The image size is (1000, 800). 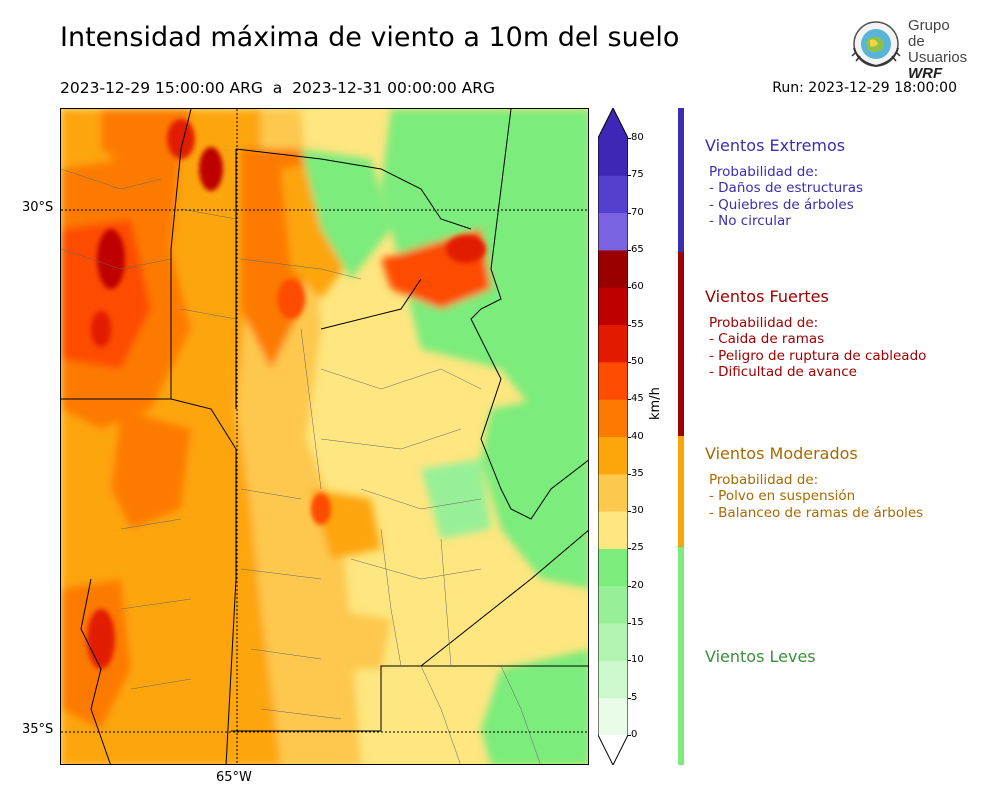 I want to click on category-item: - Polvo en suspensión, so click(x=782, y=496).